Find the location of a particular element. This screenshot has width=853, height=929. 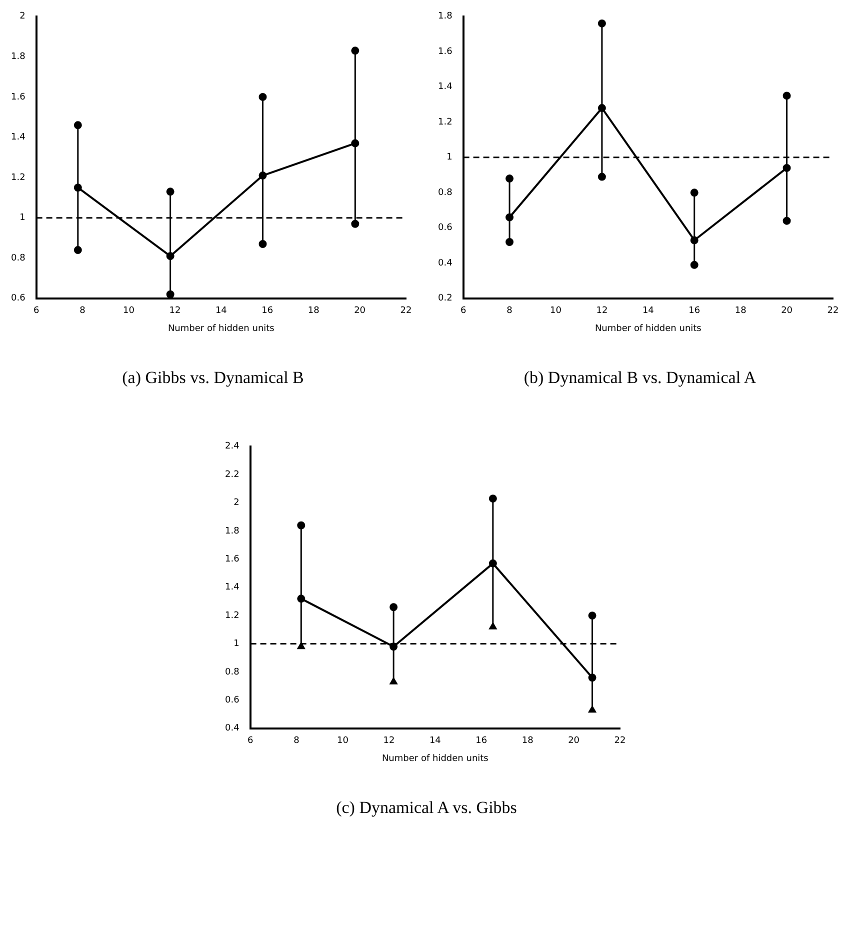

y-tick-label: 2.2 is located at coordinates (231, 475).